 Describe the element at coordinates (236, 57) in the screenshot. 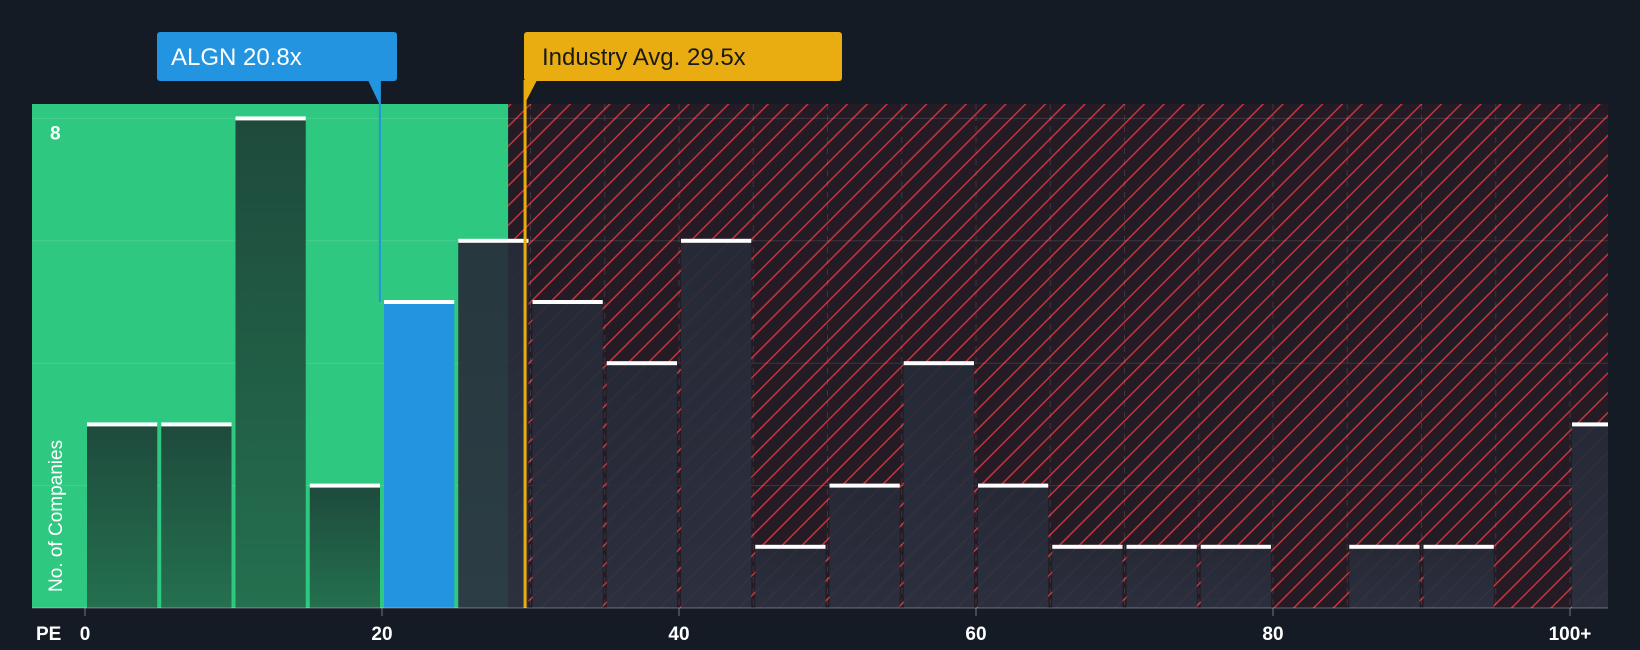

I see `company-callout-label: ALGN 20.8x` at that location.